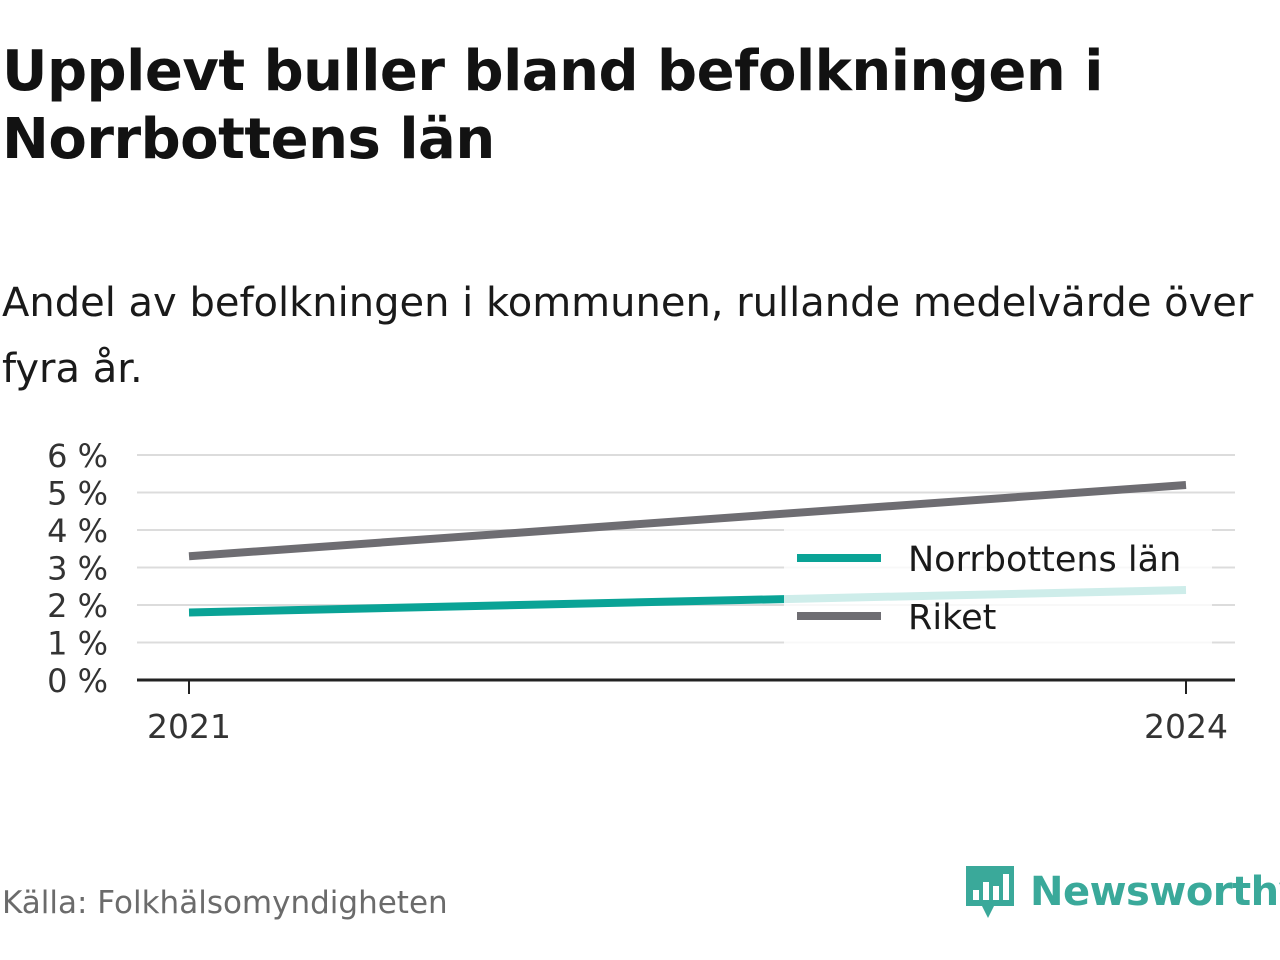  What do you see at coordinates (77, 569) in the screenshot?
I see `y-tick-label: 3 %` at bounding box center [77, 569].